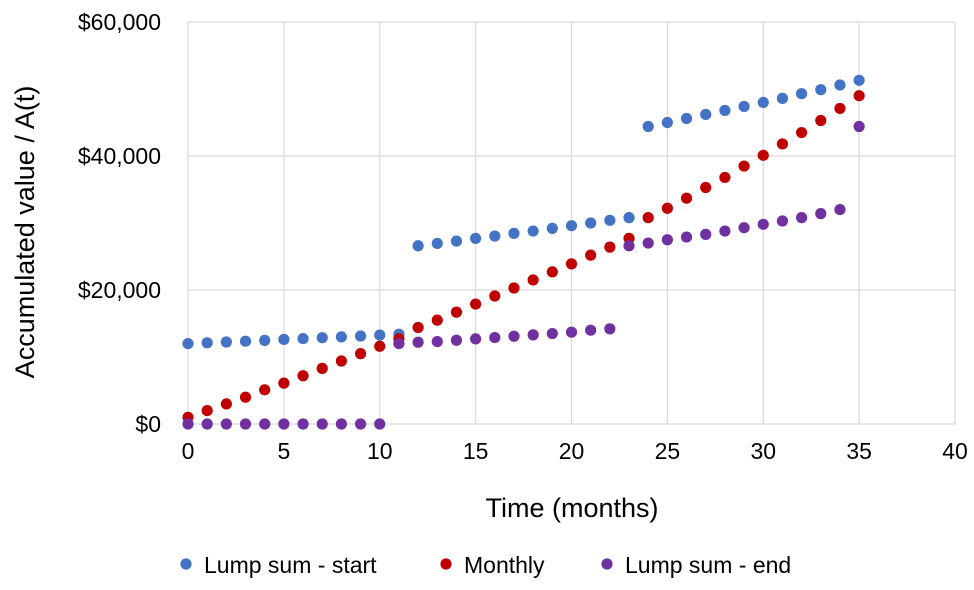 This screenshot has width=974, height=590. I want to click on legend-label: Lump sum - end, so click(708, 565).